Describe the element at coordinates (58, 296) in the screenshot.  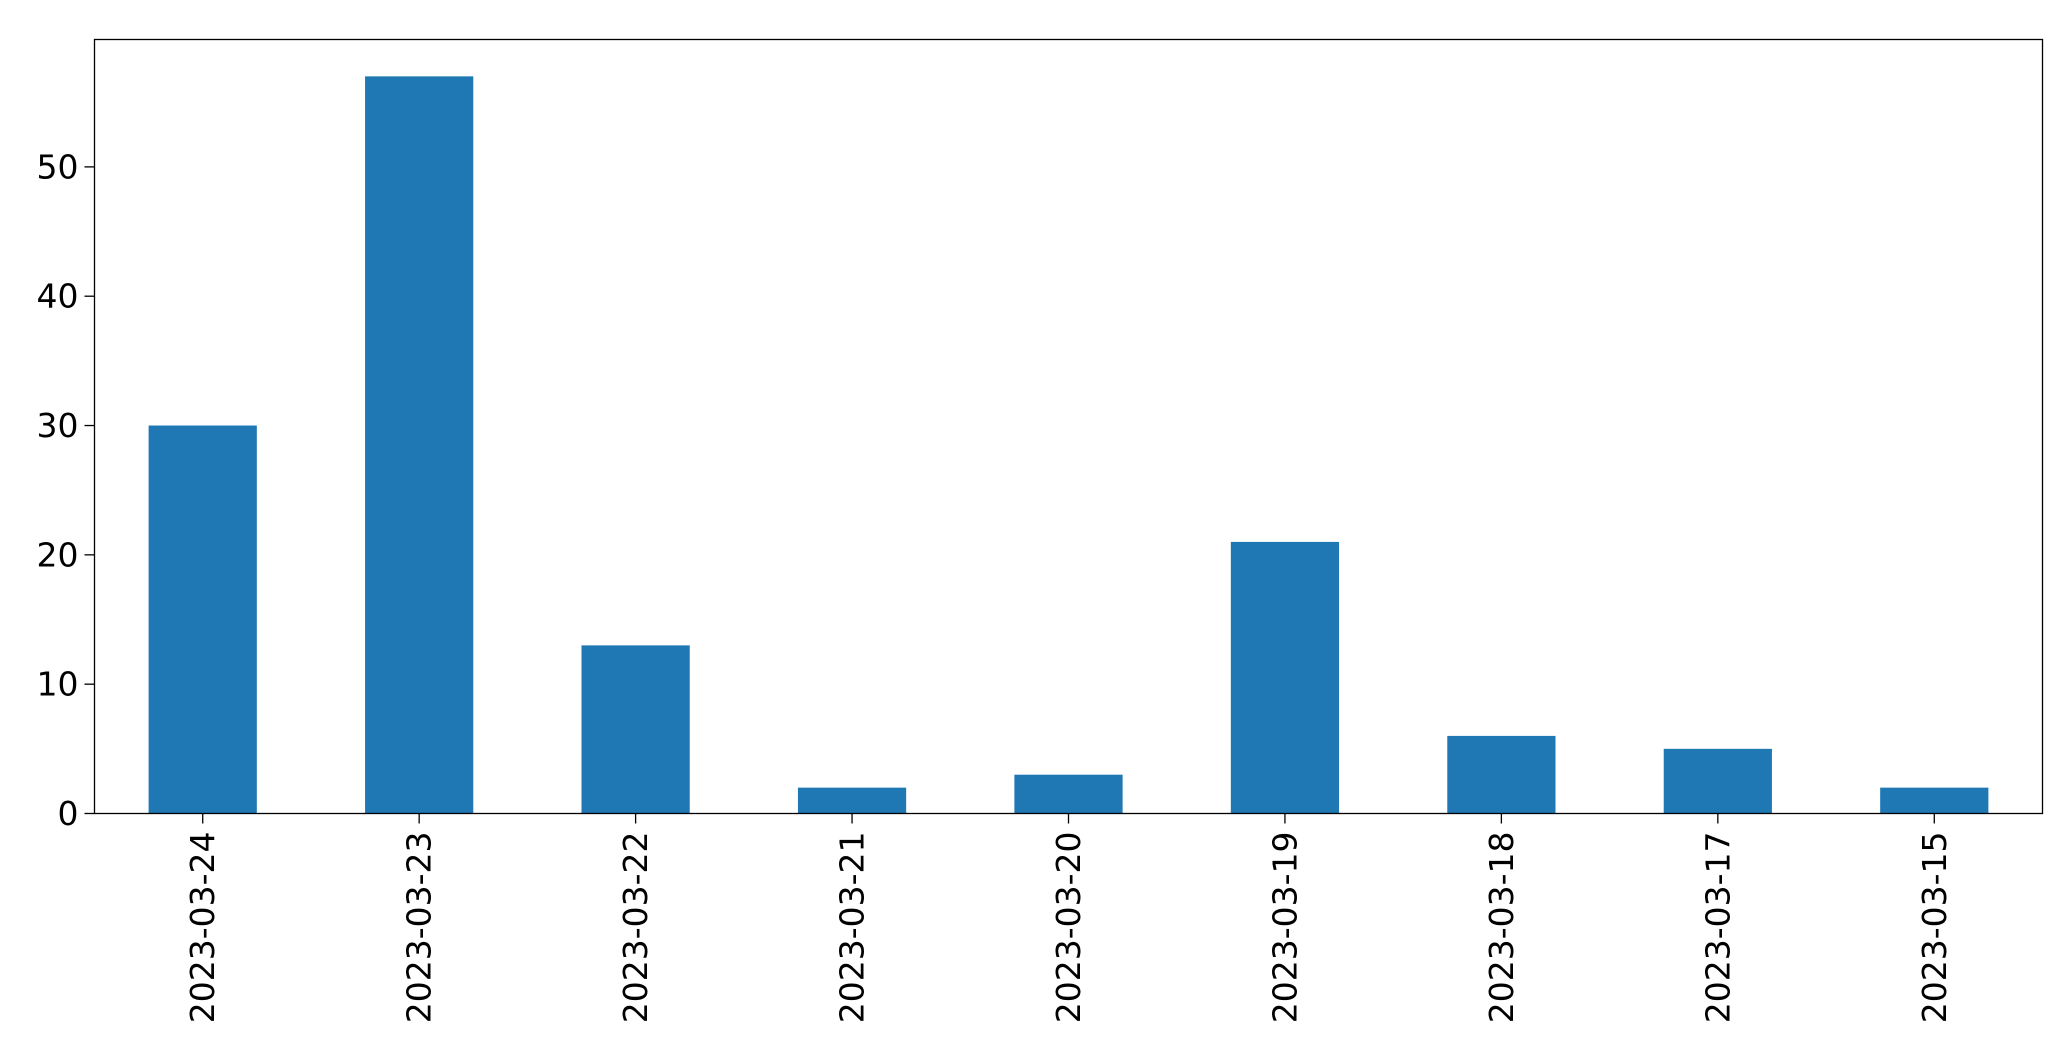
I see `y-tick-label: 40` at that location.